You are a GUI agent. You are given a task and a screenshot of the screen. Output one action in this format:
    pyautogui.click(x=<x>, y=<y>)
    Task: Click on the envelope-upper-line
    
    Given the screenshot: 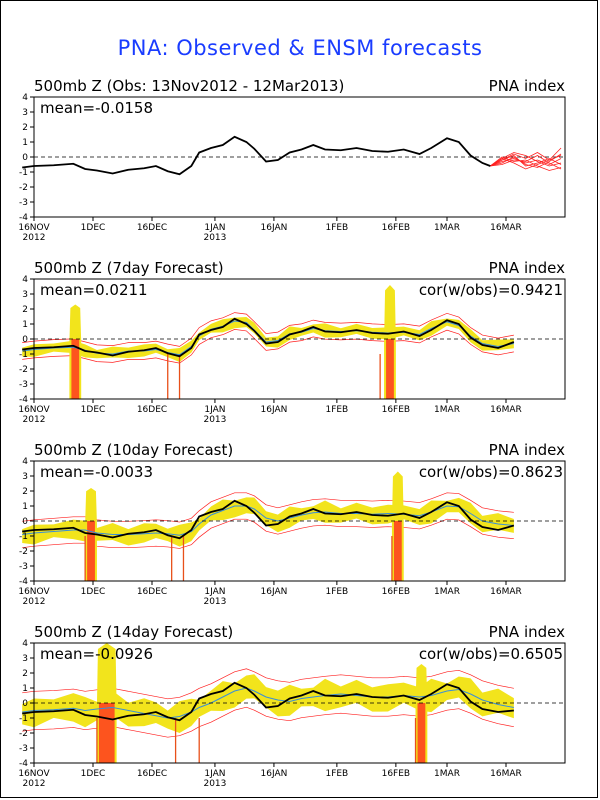 What is the action you would take?
    pyautogui.click(x=268, y=507)
    